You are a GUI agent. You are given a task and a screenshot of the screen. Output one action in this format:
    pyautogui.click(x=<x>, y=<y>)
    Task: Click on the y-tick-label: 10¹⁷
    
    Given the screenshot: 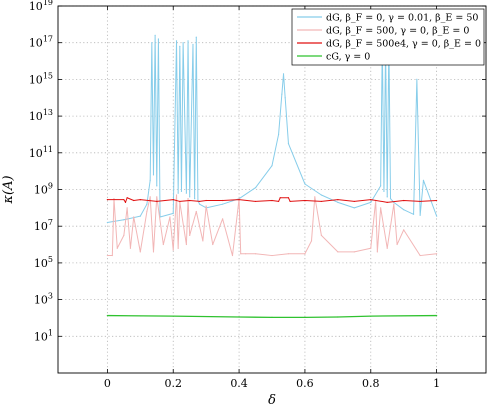 What is the action you would take?
    pyautogui.click(x=41, y=42)
    